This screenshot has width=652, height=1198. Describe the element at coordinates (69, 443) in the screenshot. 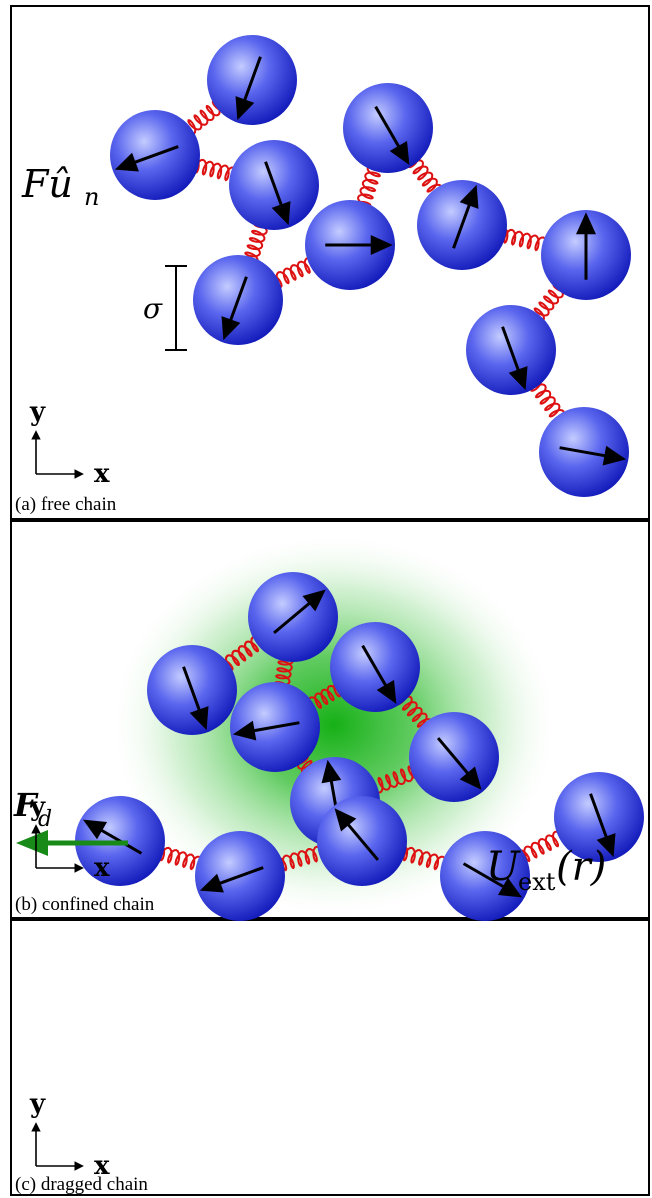

I see `axes-indicator-a: y x` at that location.